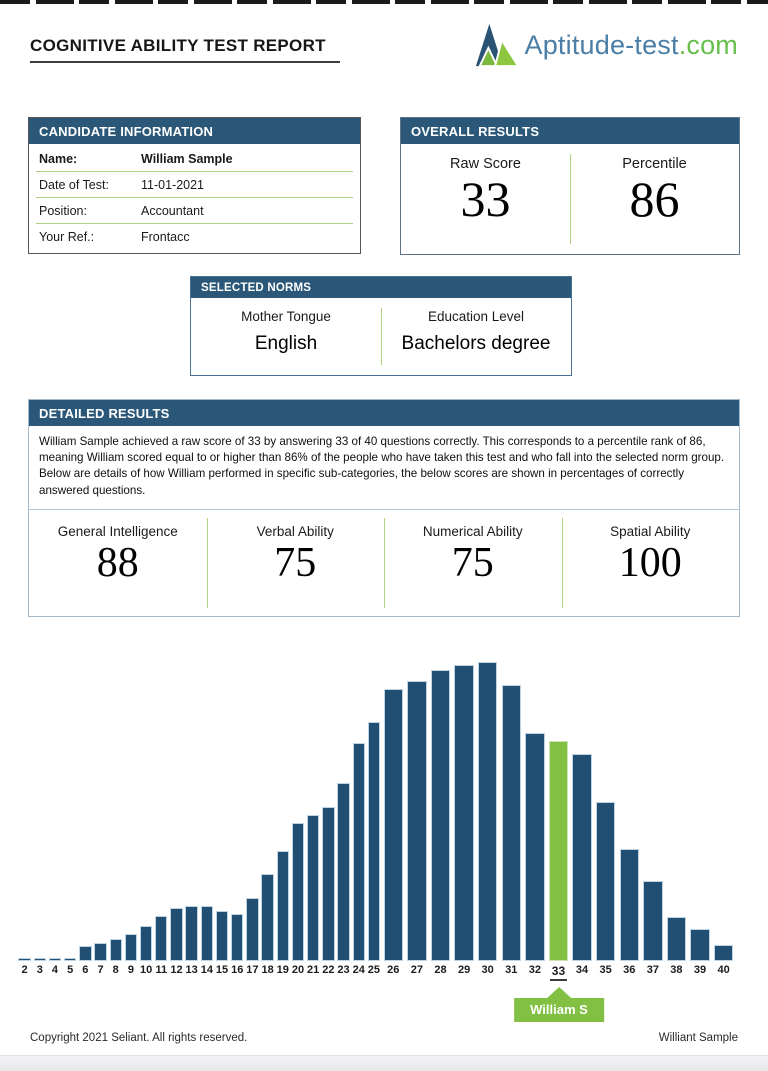 Image resolution: width=768 pixels, height=1071 pixels. I want to click on x-axis-label: 5, so click(70, 970).